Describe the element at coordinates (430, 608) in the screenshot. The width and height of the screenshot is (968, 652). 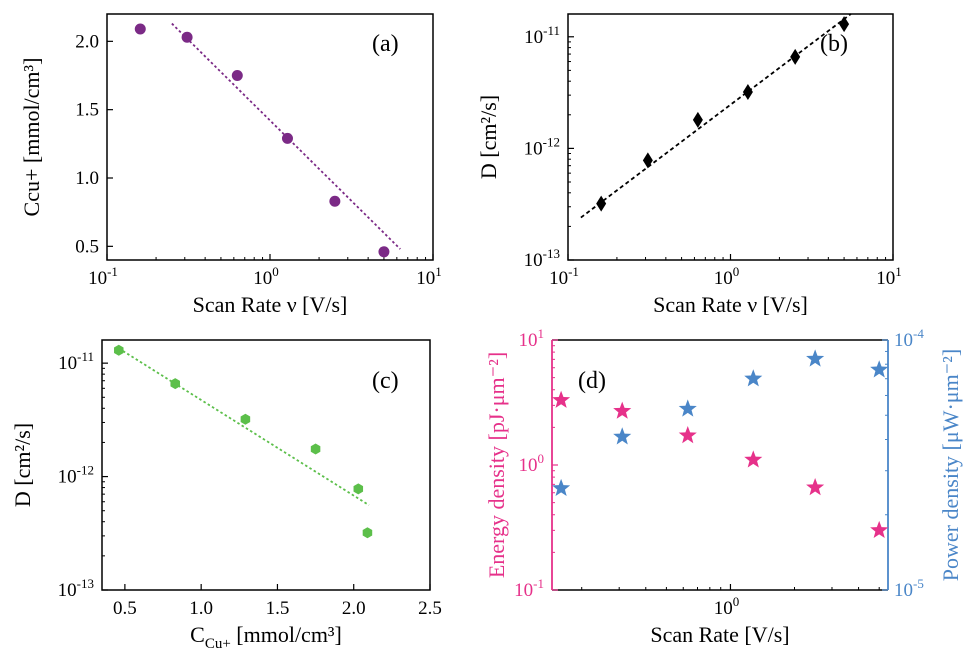
I see `x-tick-label: 2.5` at that location.